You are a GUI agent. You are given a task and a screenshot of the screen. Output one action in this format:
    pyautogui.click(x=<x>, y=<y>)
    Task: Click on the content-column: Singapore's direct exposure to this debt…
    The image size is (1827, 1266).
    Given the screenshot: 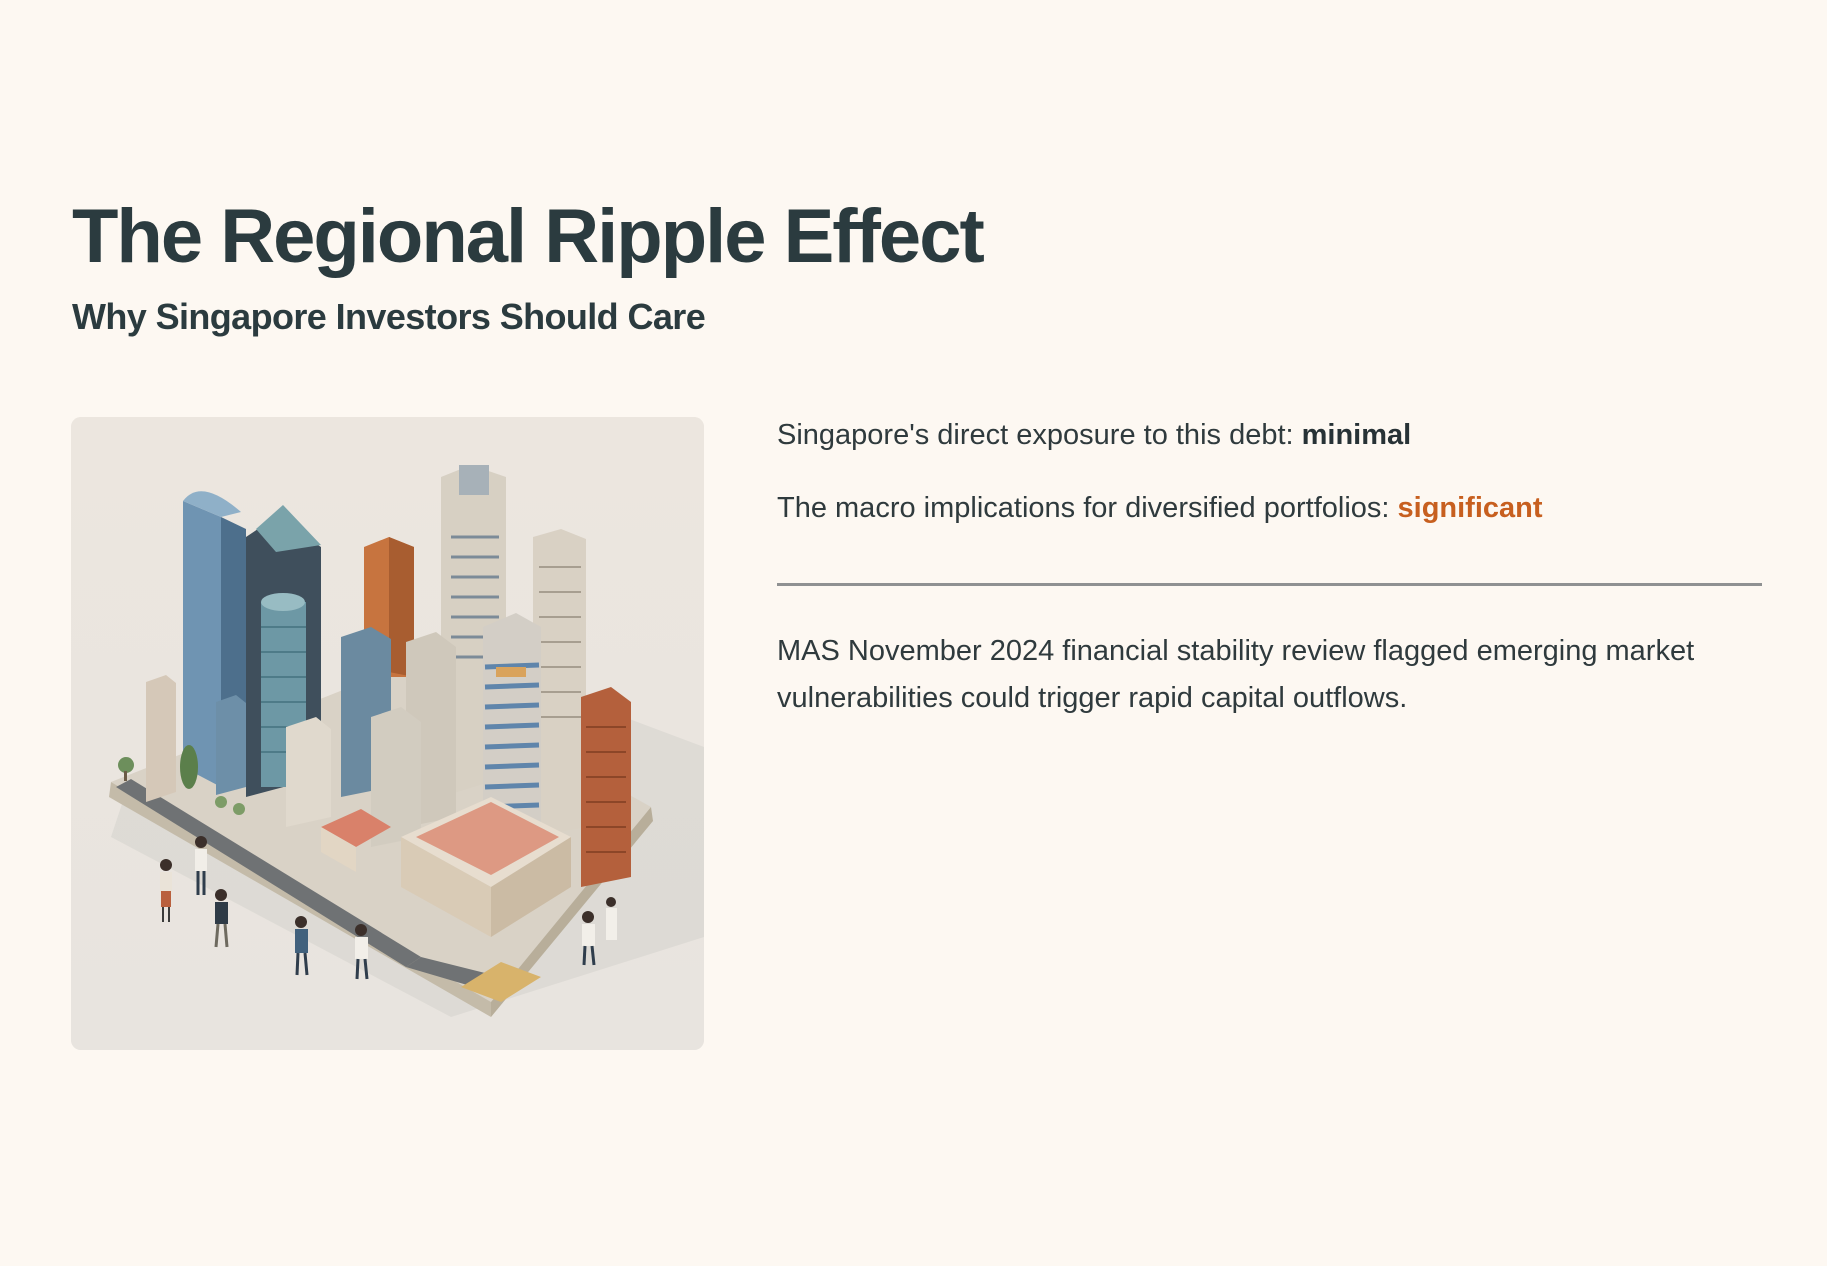 What is the action you would take?
    pyautogui.click(x=1269, y=566)
    